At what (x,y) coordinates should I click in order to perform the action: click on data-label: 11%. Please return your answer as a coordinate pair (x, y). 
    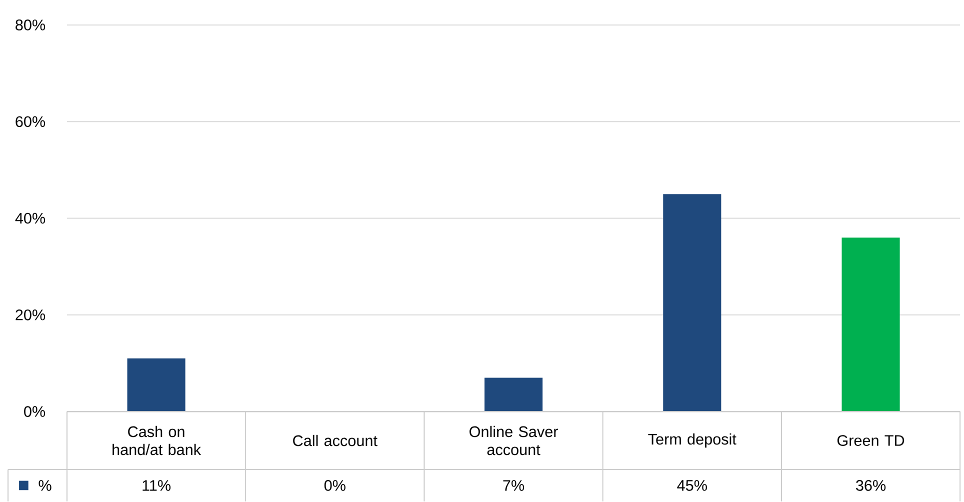
    Looking at the image, I should click on (156, 485).